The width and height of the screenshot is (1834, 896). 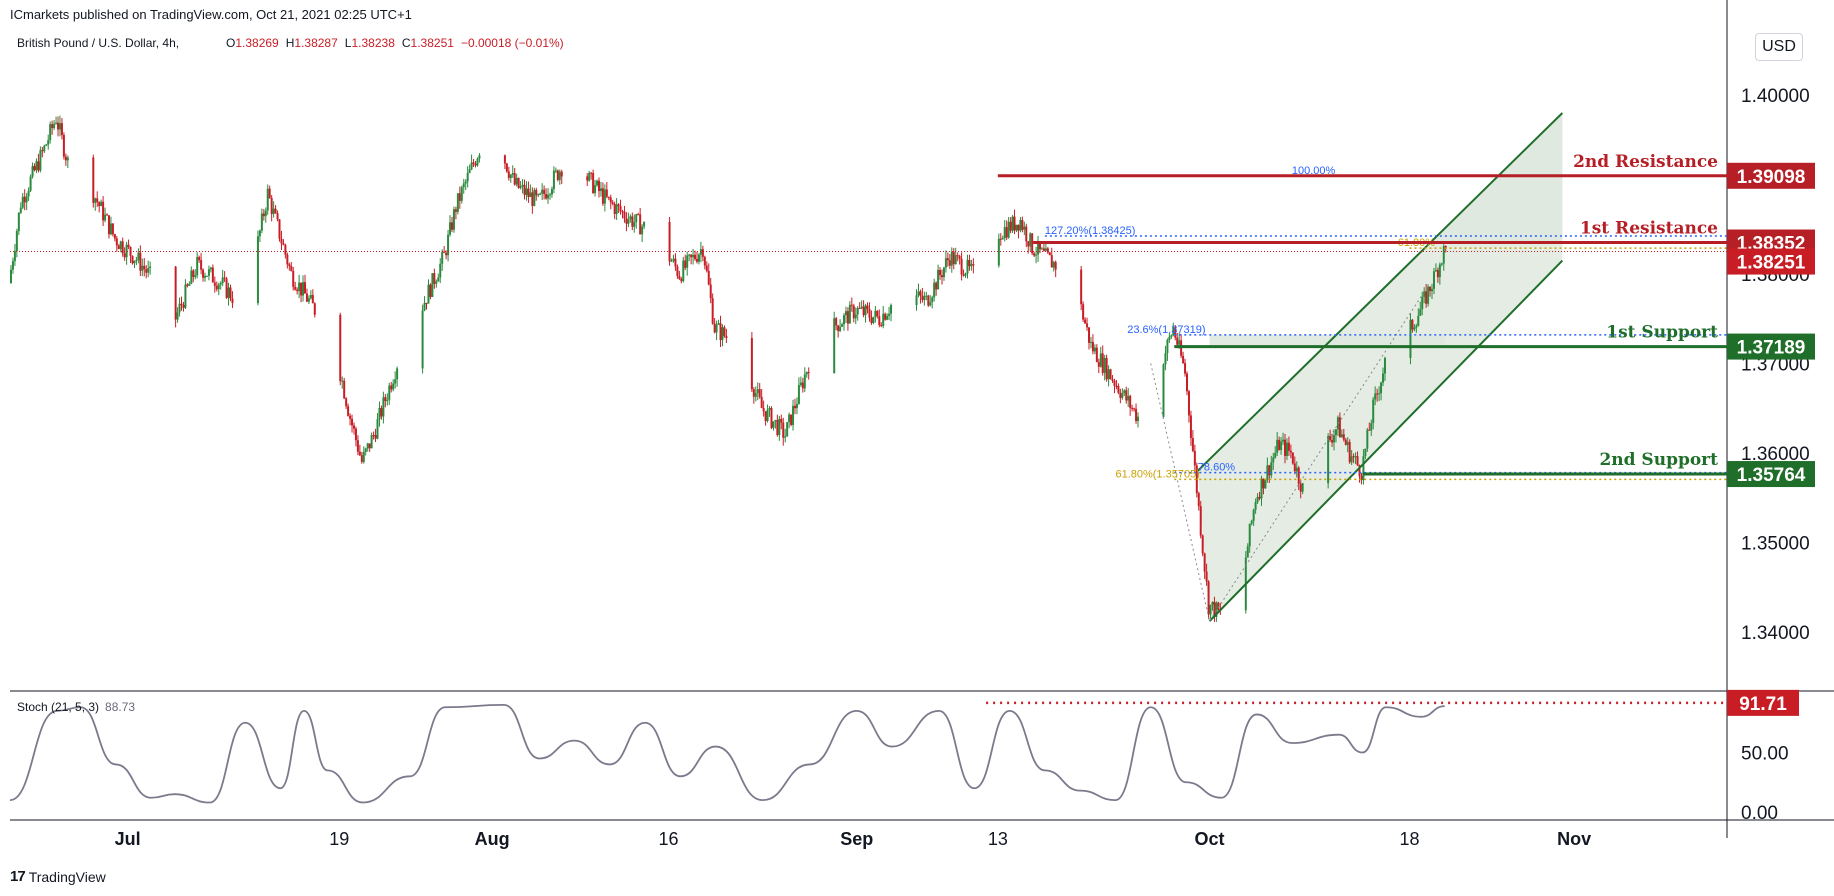 What do you see at coordinates (1779, 47) in the screenshot?
I see `currency-button: USD` at bounding box center [1779, 47].